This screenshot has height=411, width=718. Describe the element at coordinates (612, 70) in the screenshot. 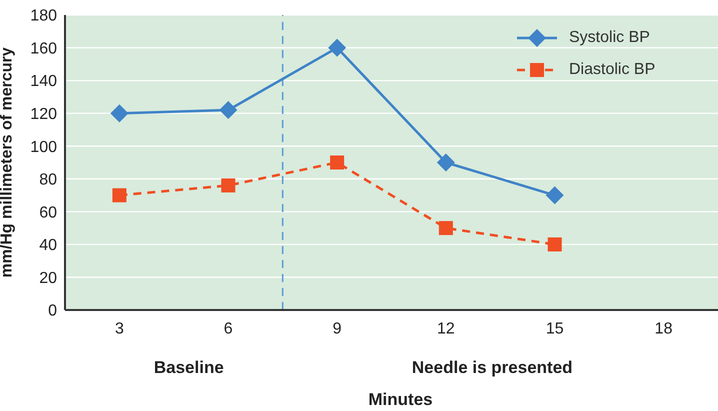

I see `legend-label: Diastolic BP` at that location.